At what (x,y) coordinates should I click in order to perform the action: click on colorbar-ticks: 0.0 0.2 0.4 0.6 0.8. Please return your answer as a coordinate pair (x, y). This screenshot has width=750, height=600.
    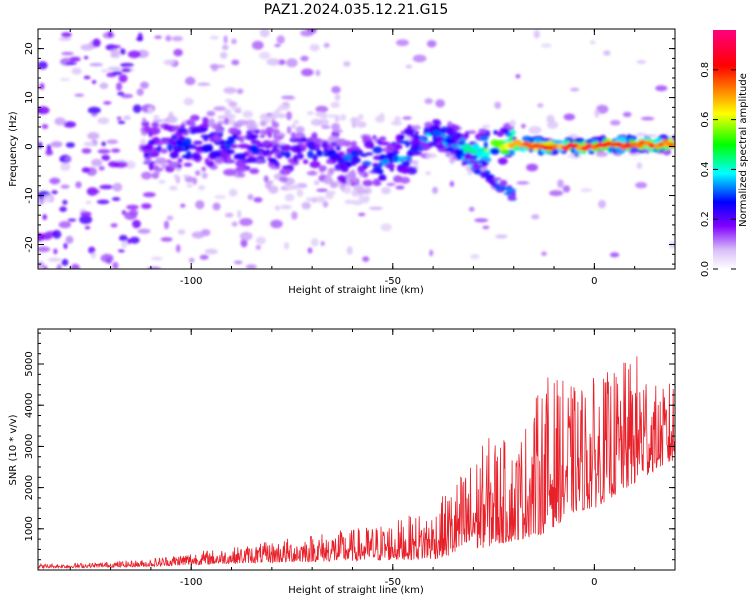
    Looking at the image, I should click on (718, 169).